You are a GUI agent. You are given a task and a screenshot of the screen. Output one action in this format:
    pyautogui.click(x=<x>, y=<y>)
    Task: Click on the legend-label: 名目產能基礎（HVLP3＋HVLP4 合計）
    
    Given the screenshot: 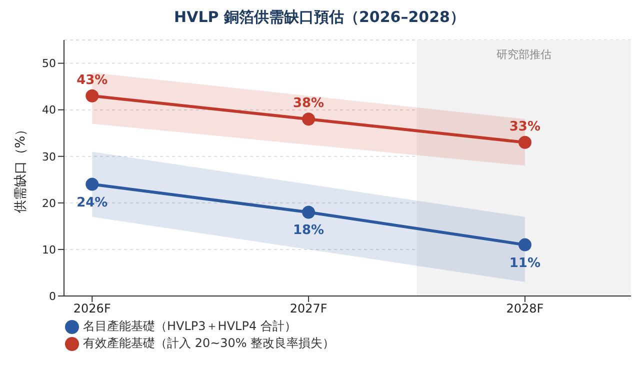 What is the action you would take?
    pyautogui.click(x=189, y=326)
    